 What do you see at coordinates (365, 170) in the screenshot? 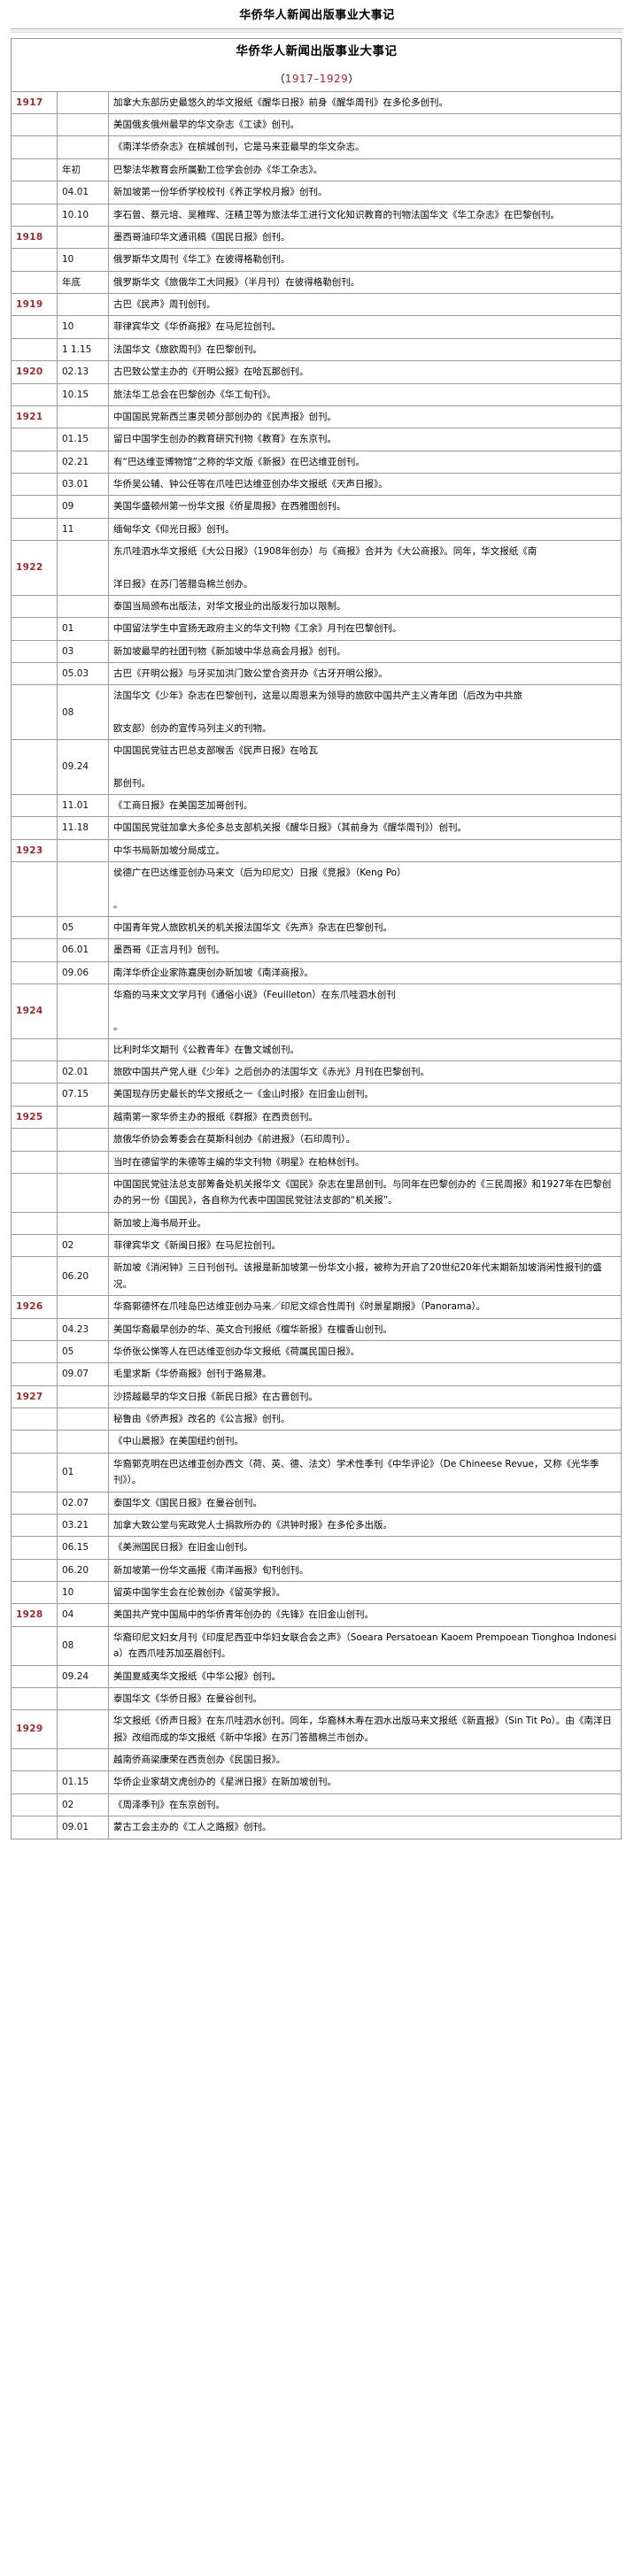
I see `row-event-text: 巴黎法华教育会所属勤工俭学会创办《华工杂志》。` at bounding box center [365, 170].